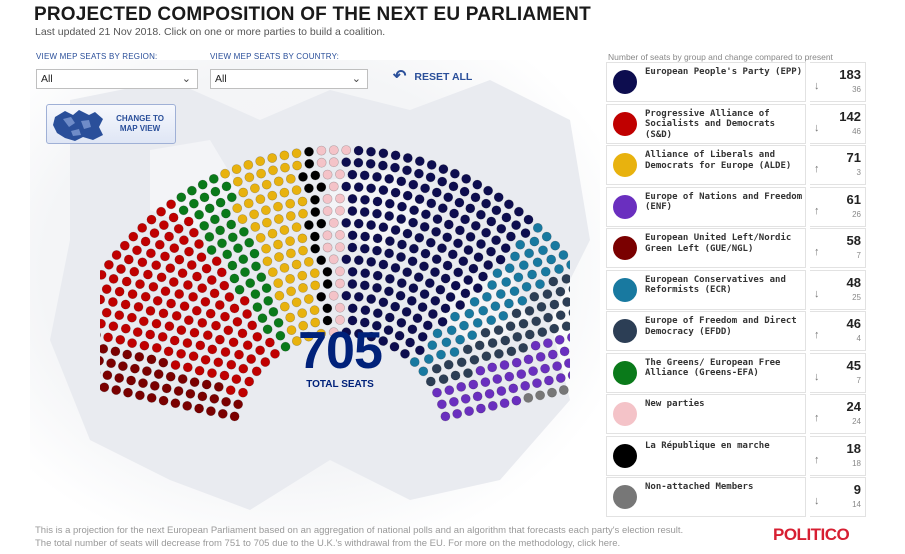 The image size is (905, 554). What do you see at coordinates (706, 206) in the screenshot?
I see `party-button-enf: Europe of Nations and Freedom (ENF)` at bounding box center [706, 206].